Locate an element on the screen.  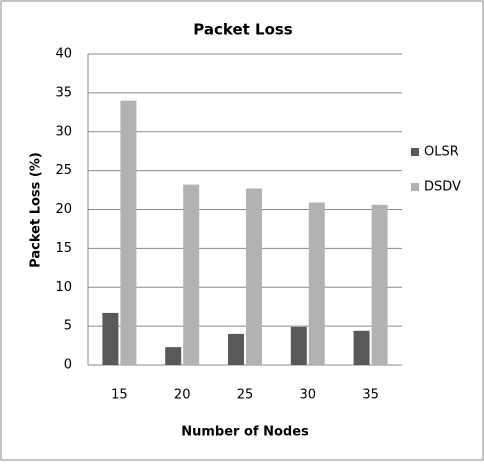
y-tick-label: 25 is located at coordinates (63, 170).